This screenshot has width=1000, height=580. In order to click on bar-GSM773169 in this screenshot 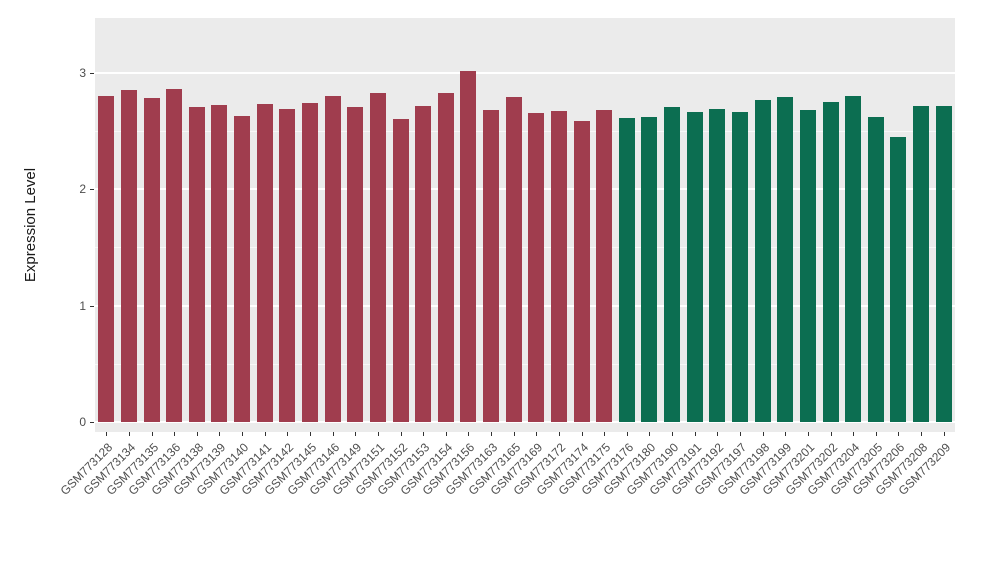, I will do `click(536, 267)`.